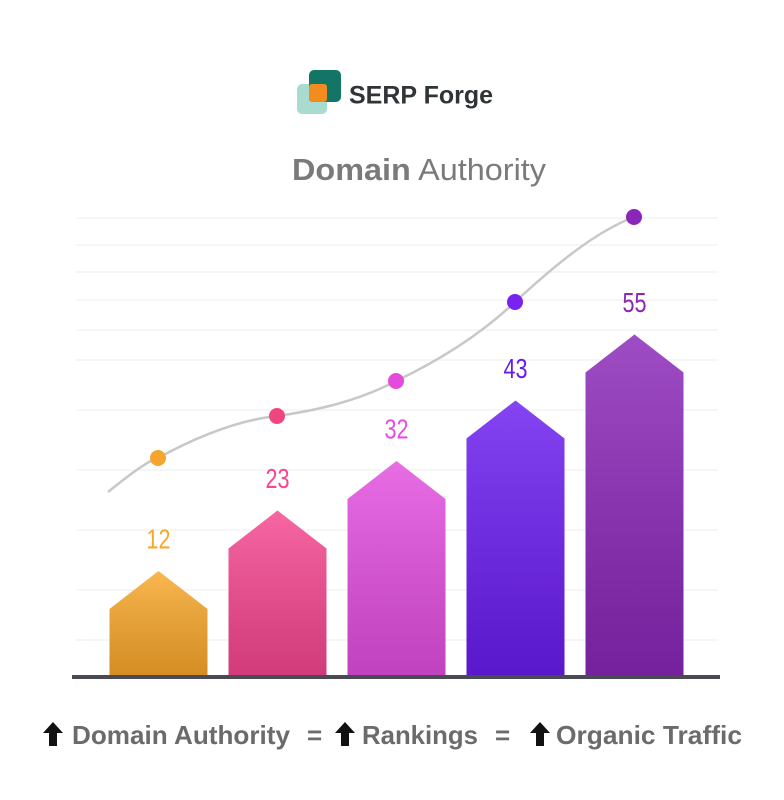 The height and width of the screenshot is (800, 784). Describe the element at coordinates (421, 96) in the screenshot. I see `brand-name: SERP Forge` at that location.